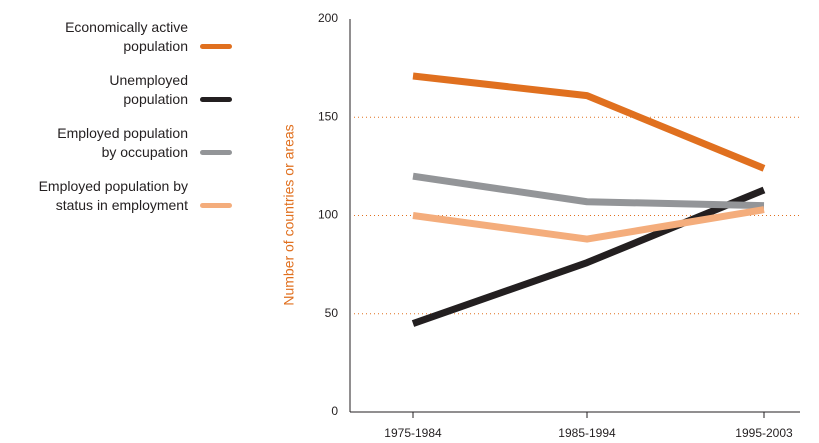  I want to click on y-tick-label: 100, so click(328, 215).